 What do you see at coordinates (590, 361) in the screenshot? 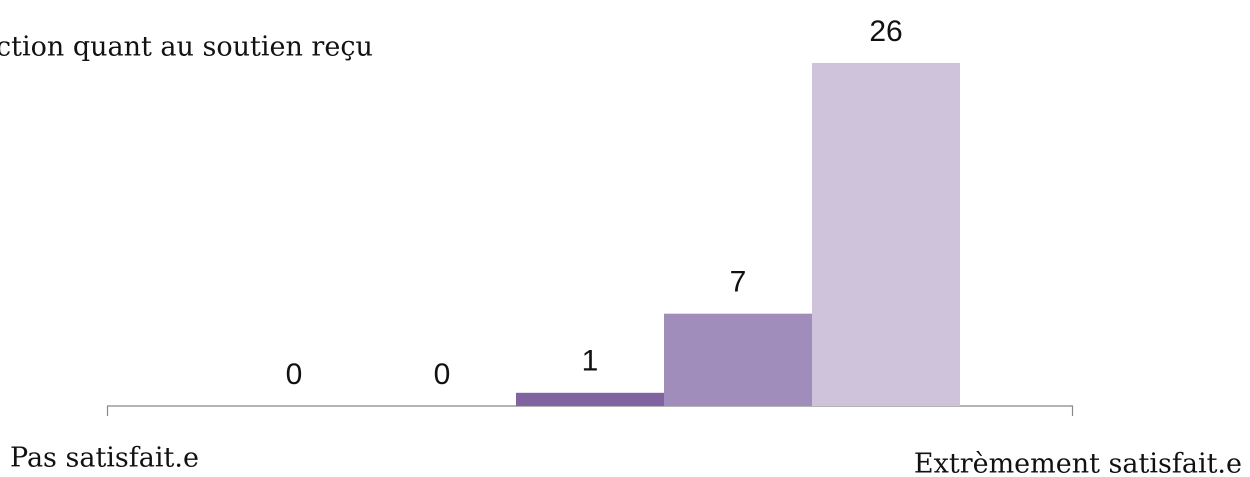
I see `data-label: 1` at bounding box center [590, 361].